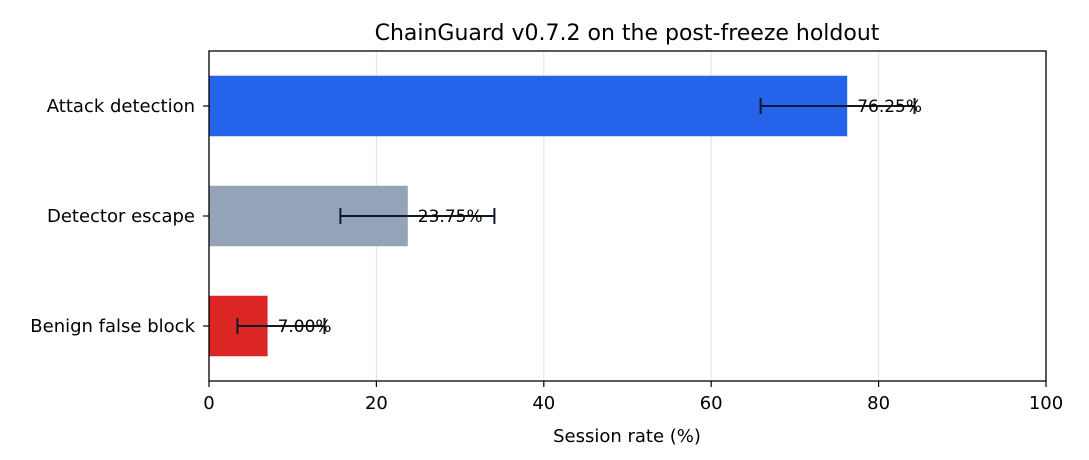 The image size is (1089, 460). What do you see at coordinates (450, 217) in the screenshot?
I see `data-label: 23.75%` at bounding box center [450, 217].